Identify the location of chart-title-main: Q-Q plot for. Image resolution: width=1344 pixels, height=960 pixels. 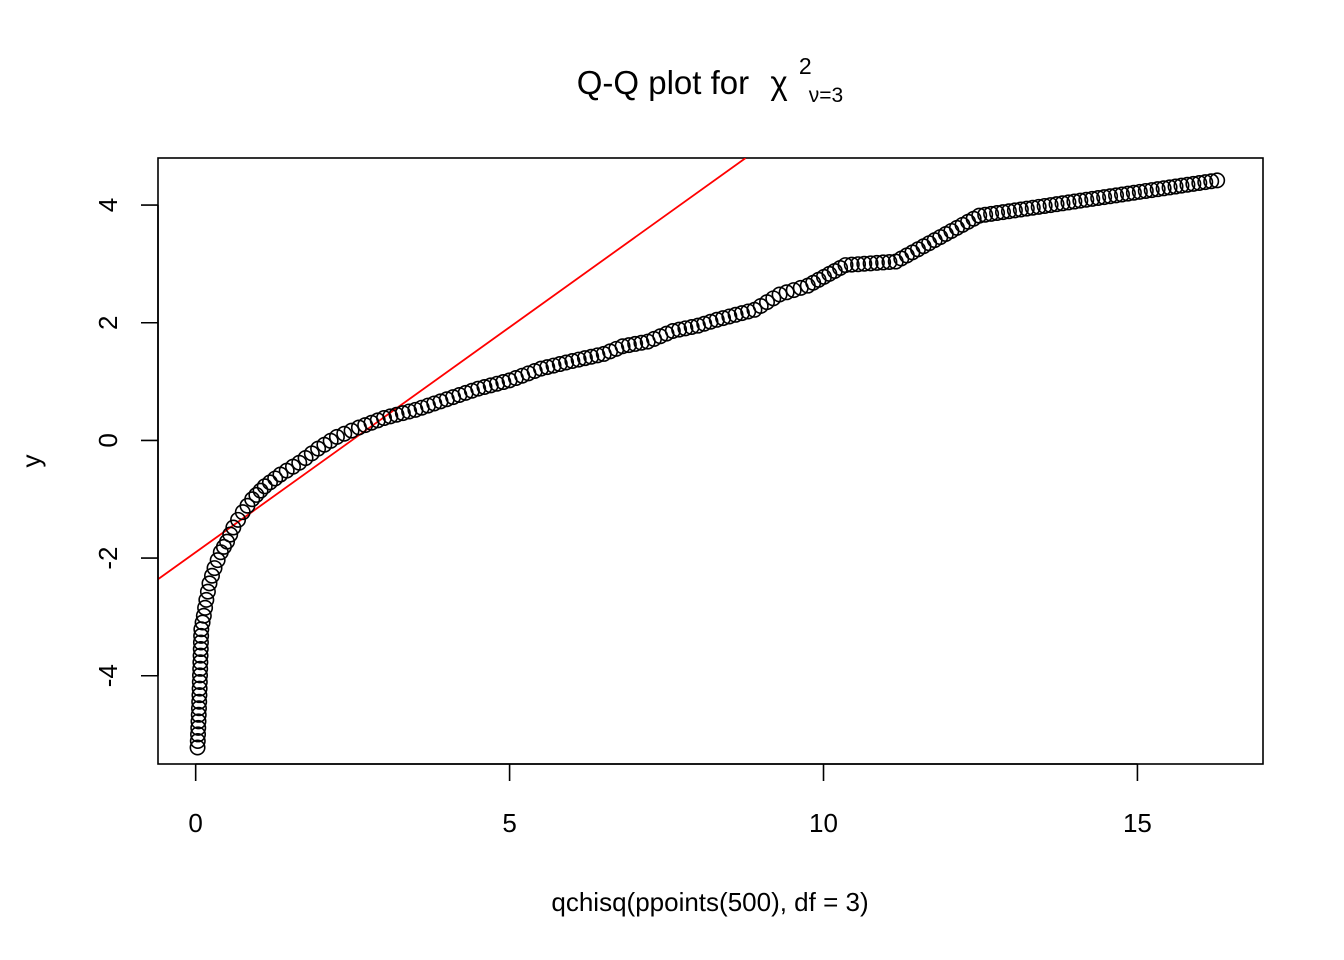
(663, 82).